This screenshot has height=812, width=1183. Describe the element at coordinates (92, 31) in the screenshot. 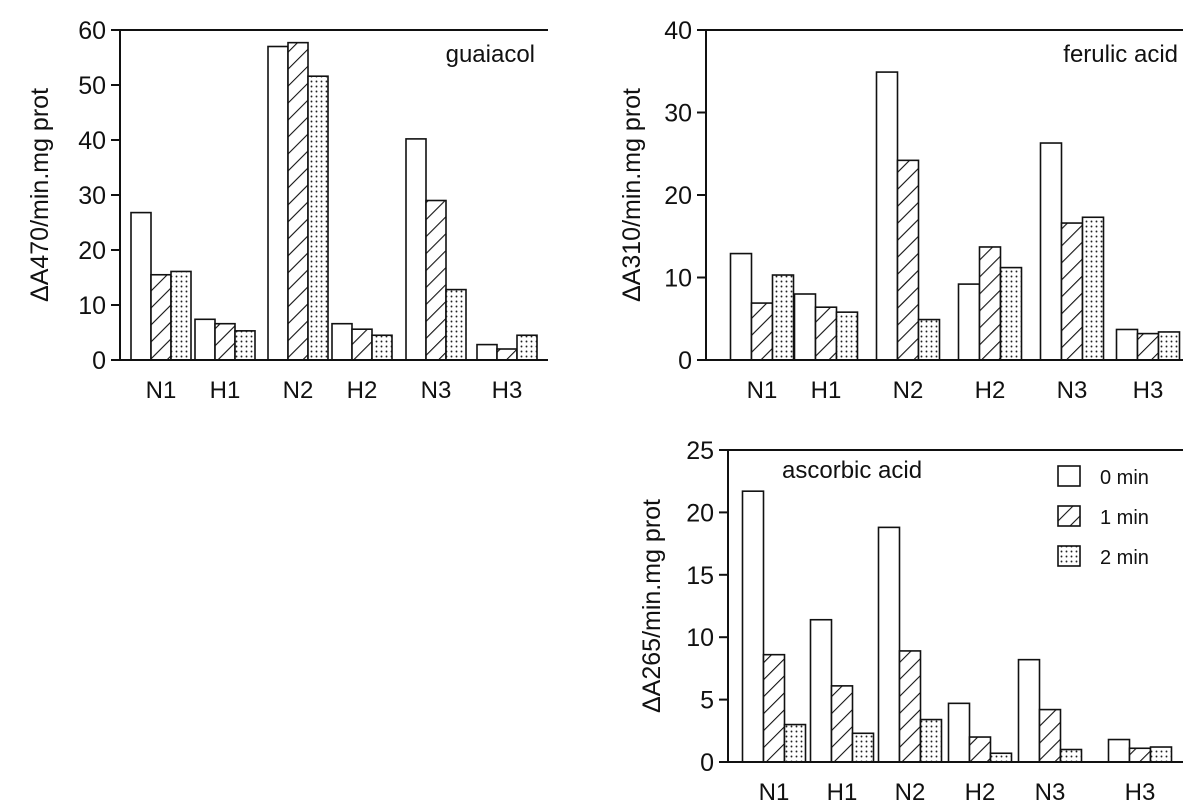

I see `y-tick-label: 60` at that location.